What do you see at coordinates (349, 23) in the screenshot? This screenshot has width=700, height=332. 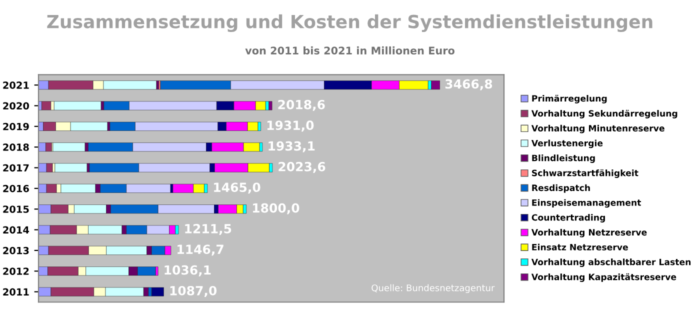 I see `chart-title: Zusammensetzung und Kosten der Systemdienstleistungen` at bounding box center [349, 23].